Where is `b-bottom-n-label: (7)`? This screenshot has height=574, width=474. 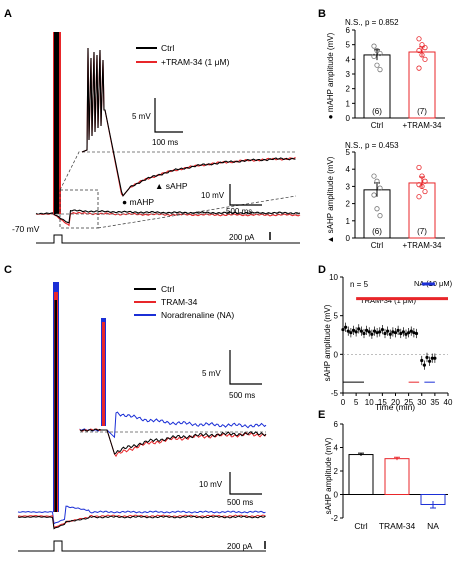 b-bottom-n-label: (7) is located at coordinates (422, 231).